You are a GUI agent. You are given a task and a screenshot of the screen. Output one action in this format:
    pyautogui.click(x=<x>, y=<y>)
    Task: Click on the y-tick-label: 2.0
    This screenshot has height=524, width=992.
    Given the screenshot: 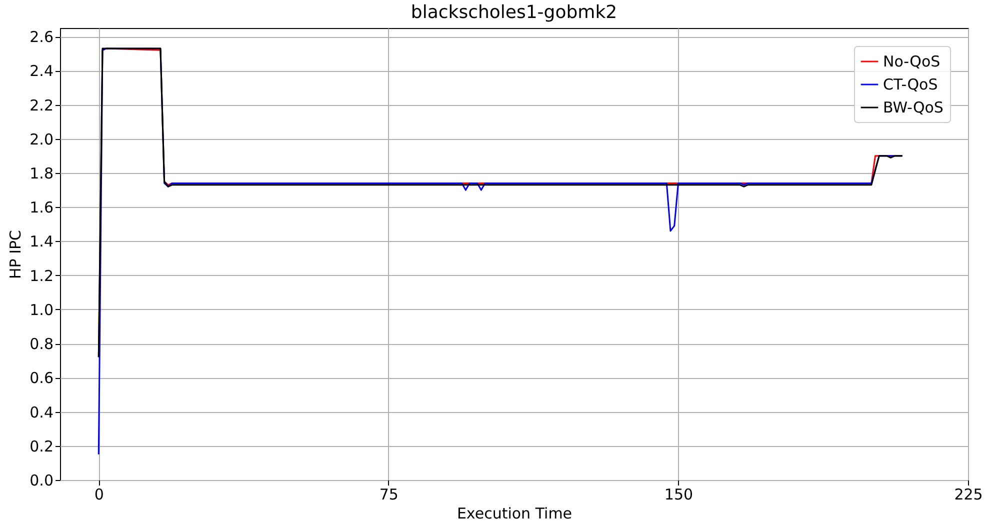 What is the action you would take?
    pyautogui.click(x=42, y=139)
    